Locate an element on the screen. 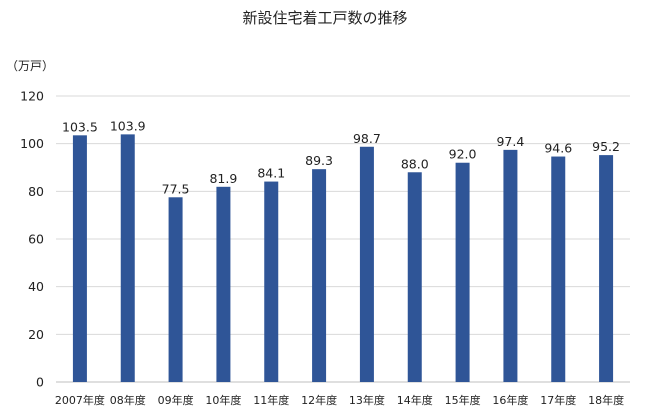 This screenshot has width=650, height=420. data-label: 81.9 is located at coordinates (223, 178).